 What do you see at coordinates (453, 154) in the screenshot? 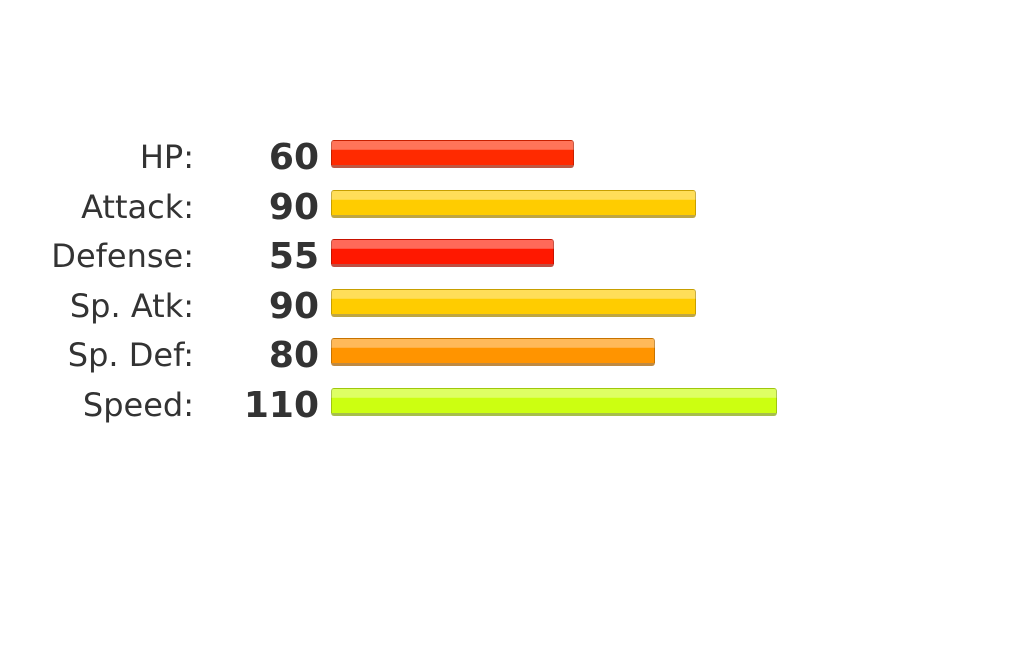
I see `stat-bar-hp` at bounding box center [453, 154].